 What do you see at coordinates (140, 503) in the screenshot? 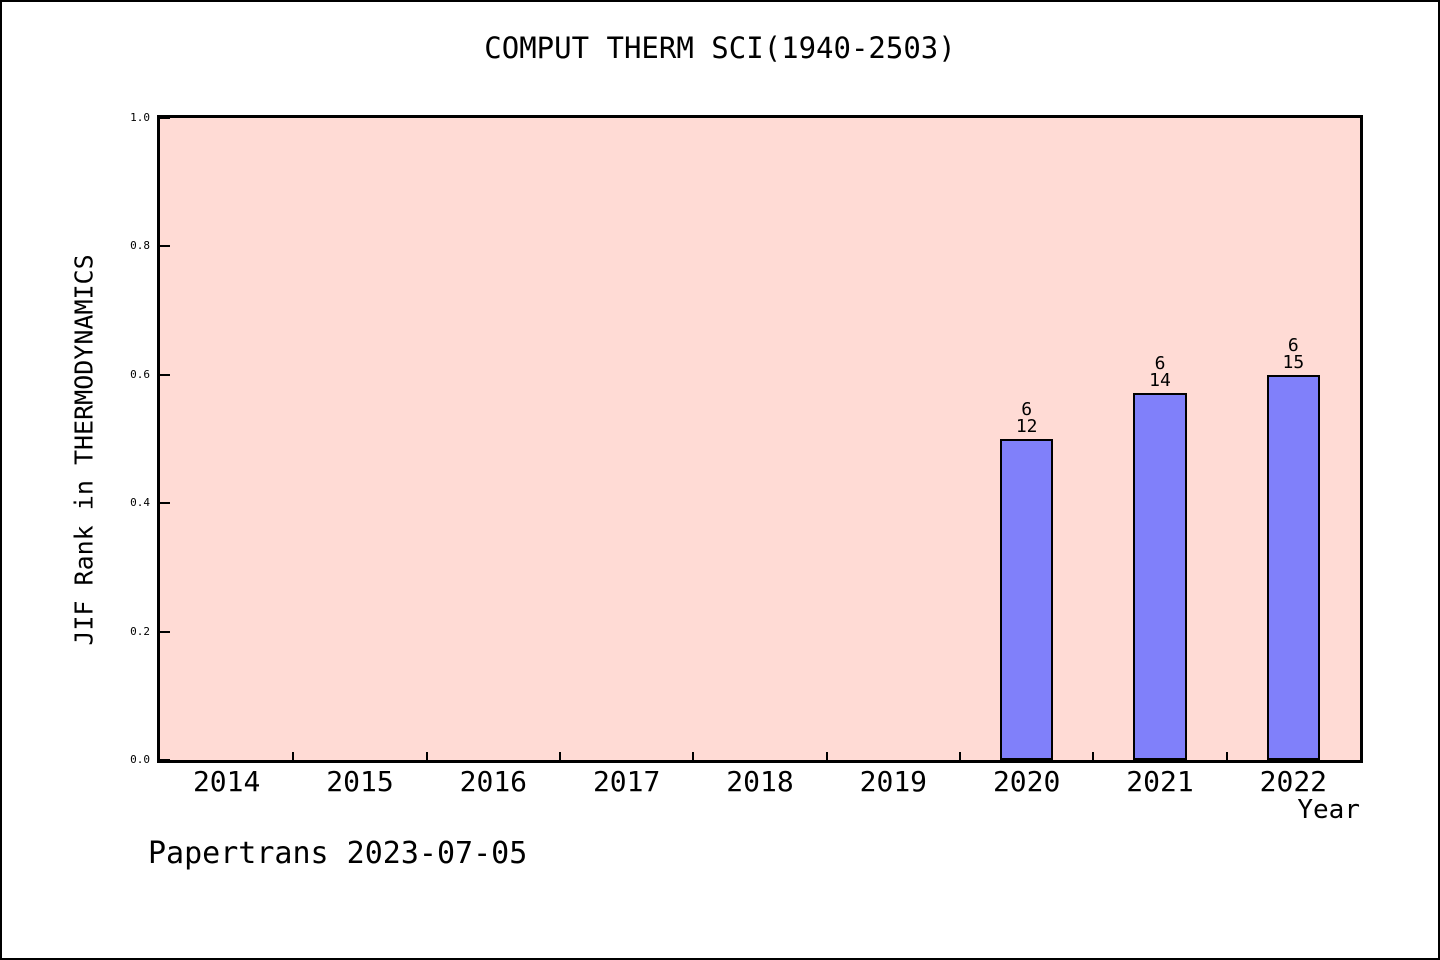
I see `y-tick-label: 0.4` at bounding box center [140, 503].